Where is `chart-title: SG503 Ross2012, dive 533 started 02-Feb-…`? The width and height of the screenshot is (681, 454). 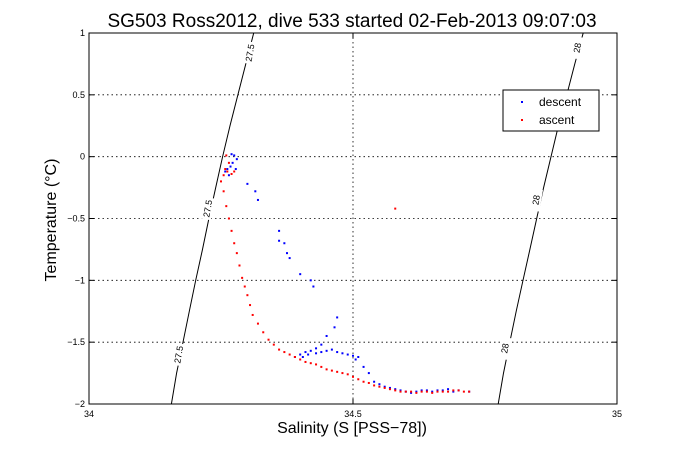 chart-title: SG503 Ross2012, dive 533 started 02-Feb-… is located at coordinates (351, 21).